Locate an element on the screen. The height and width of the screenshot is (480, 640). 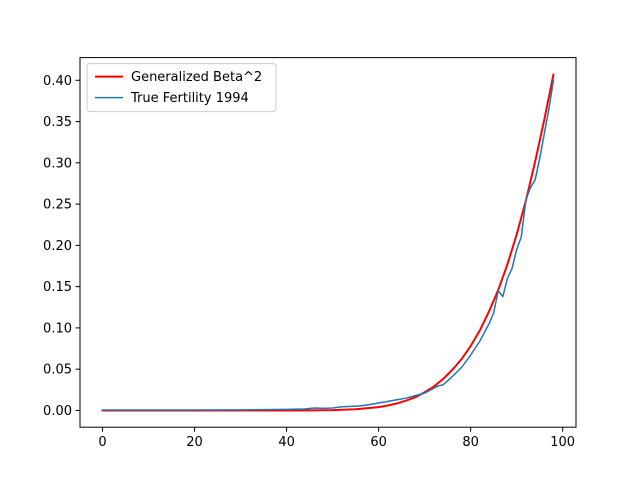
legend: Generalized Beta^2 True Fertility 1994 is located at coordinates (181, 88).